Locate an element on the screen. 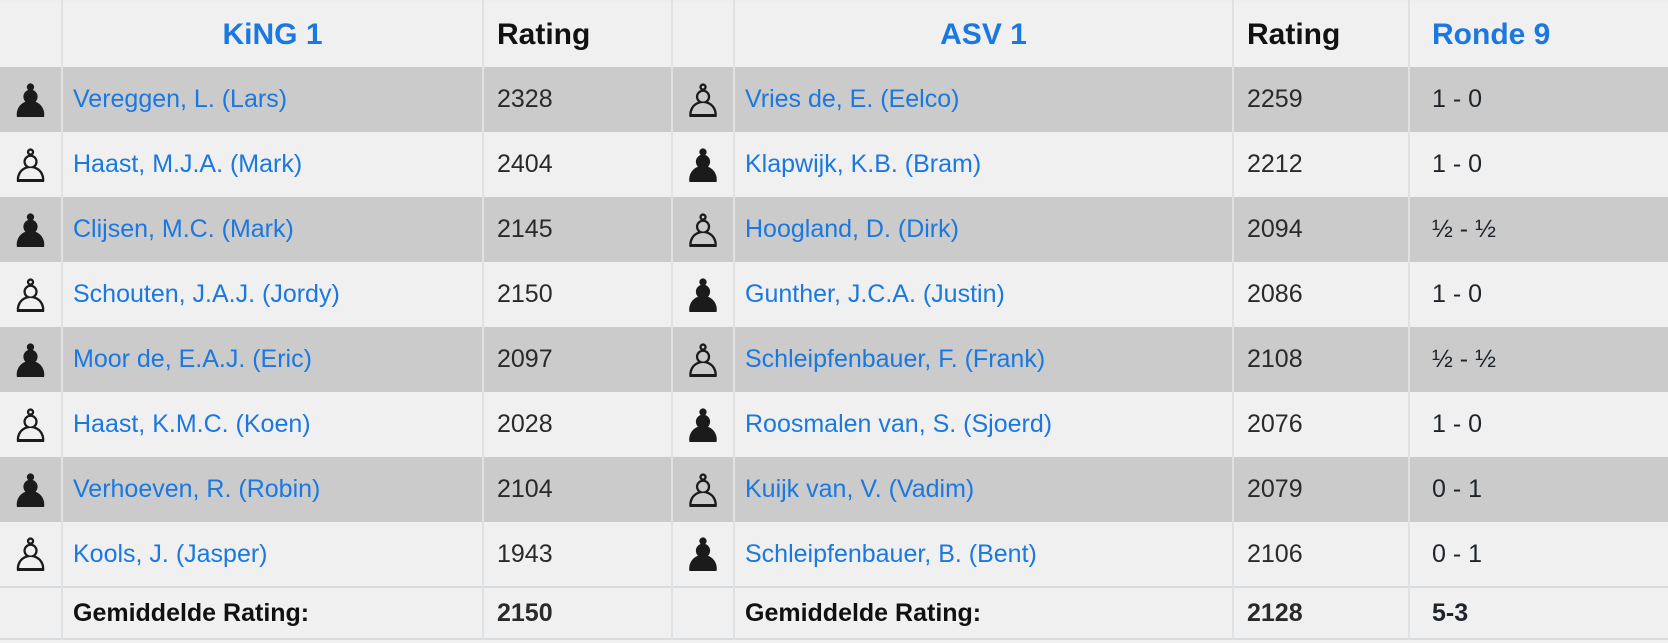 This screenshot has height=643, width=1668. away-player-cell: Roosmalen van, S. (Sjoerd) is located at coordinates (984, 424).